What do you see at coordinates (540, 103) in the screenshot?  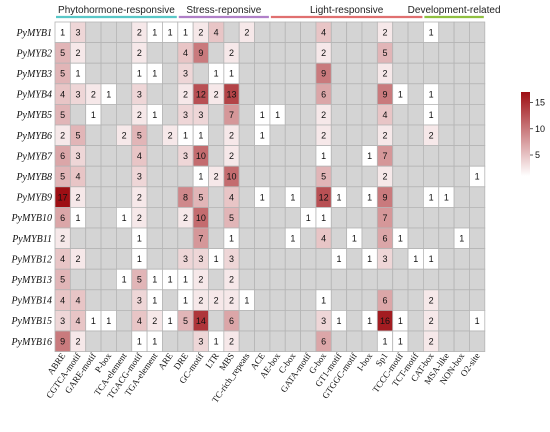 I see `colorbar-tick-label: 15` at bounding box center [540, 103].